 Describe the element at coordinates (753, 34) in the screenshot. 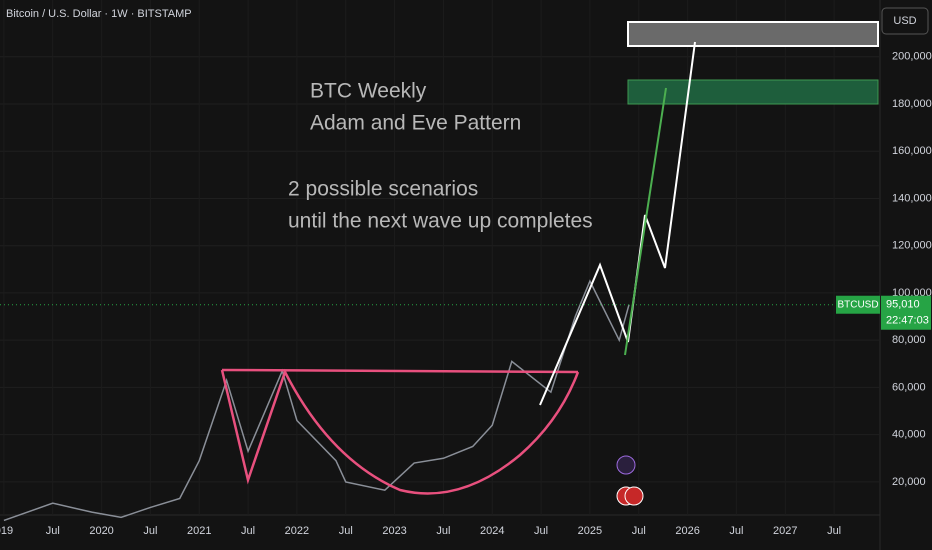

I see `target-box-white` at that location.